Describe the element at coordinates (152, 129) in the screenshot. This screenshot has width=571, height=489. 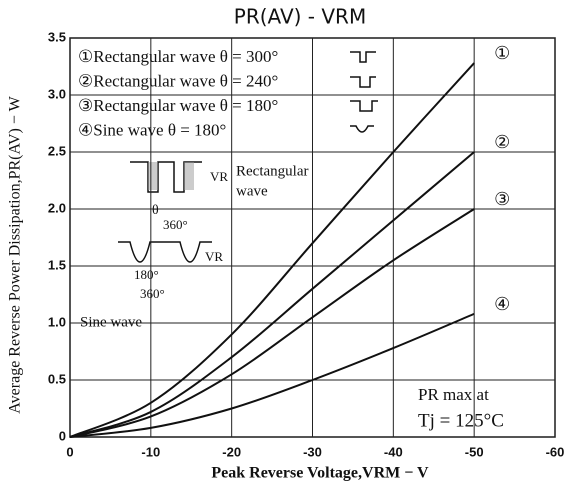
I see `legend-entry: ④Sine wave θ = 180°` at that location.